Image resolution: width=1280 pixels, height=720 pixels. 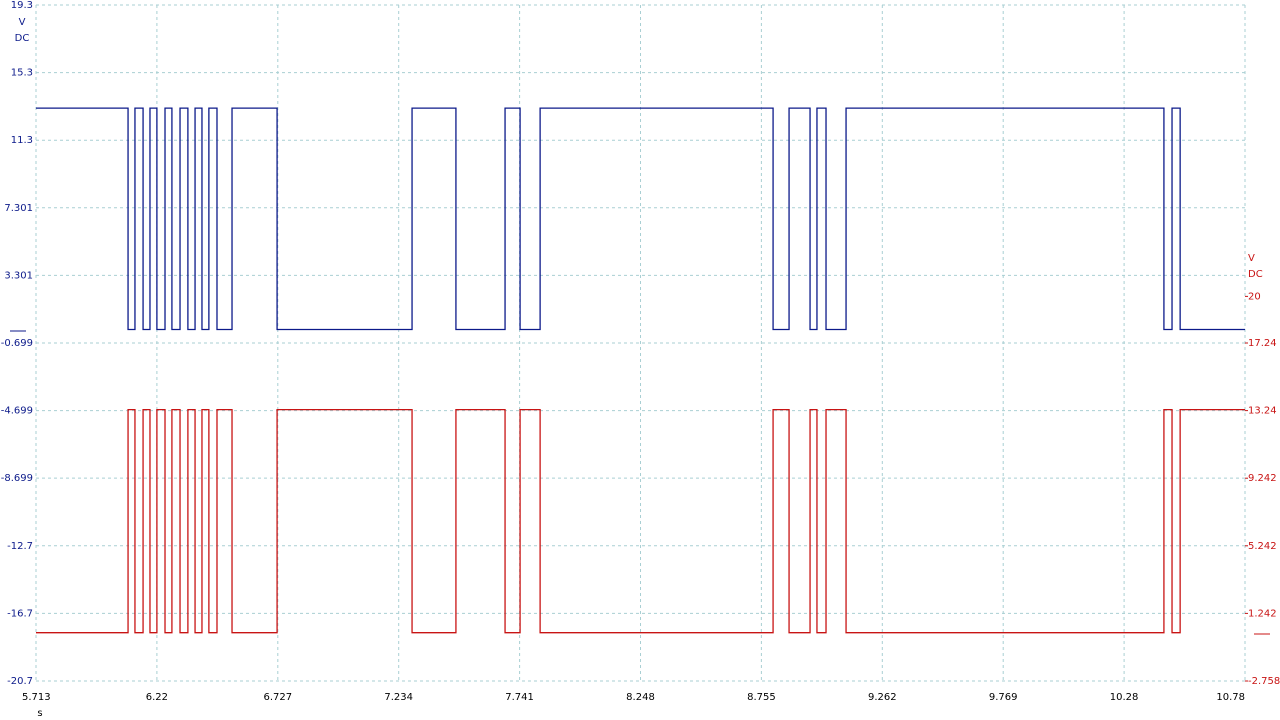 I want to click on y2-tick-label: 1.242, so click(x=1262, y=613).